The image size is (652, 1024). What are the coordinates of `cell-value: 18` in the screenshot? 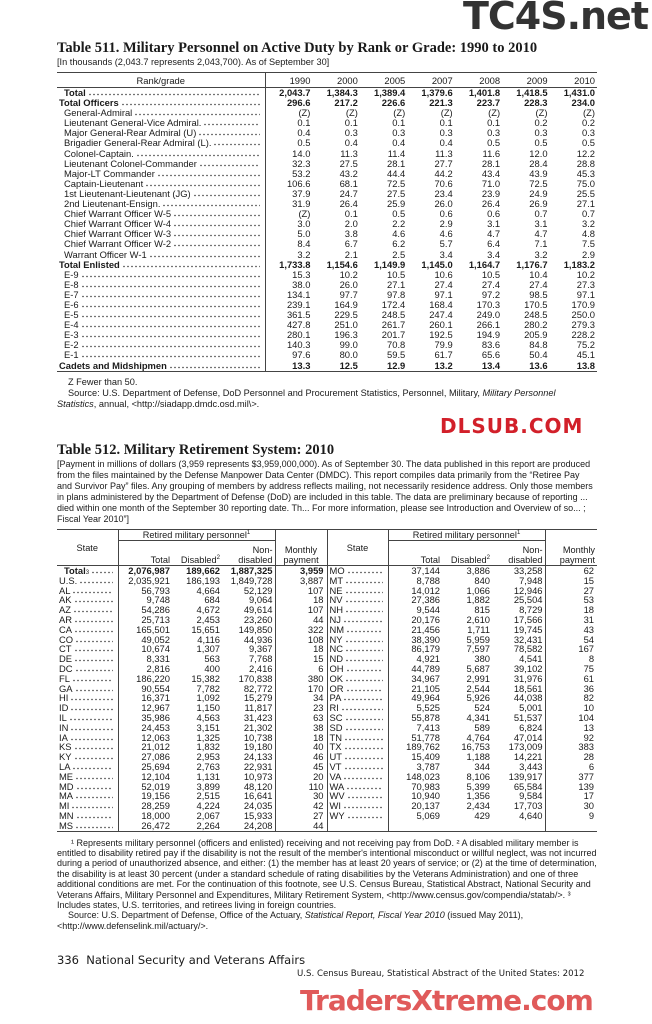 It's located at (301, 737).